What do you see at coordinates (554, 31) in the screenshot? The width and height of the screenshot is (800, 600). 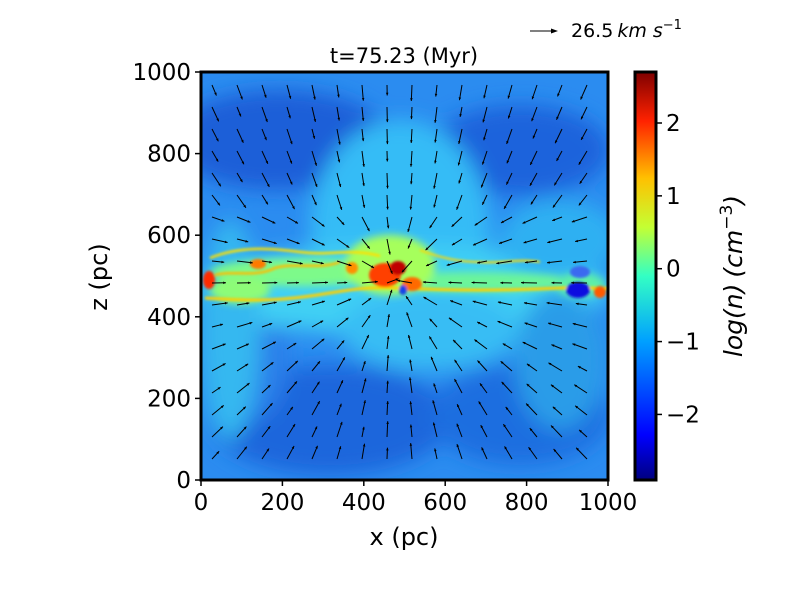 I see `quiver-key-arrowhead` at bounding box center [554, 31].